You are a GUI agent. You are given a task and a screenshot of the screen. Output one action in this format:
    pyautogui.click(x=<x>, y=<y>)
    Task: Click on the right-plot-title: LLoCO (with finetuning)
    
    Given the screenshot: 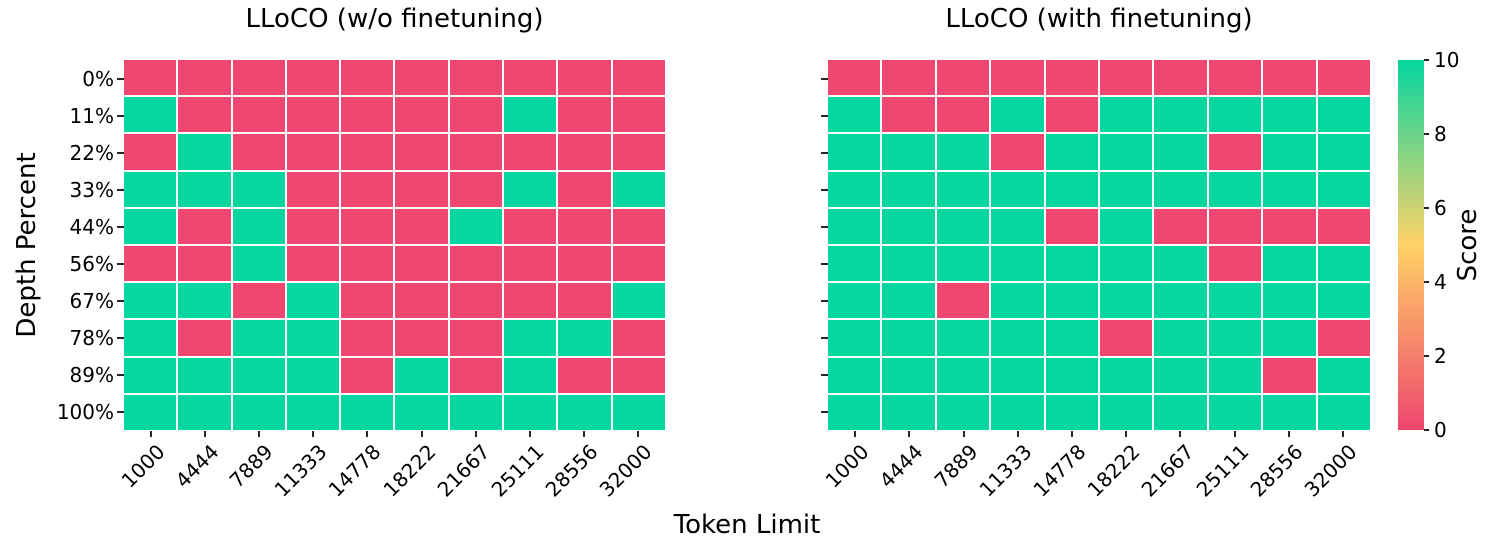 What is the action you would take?
    pyautogui.click(x=1099, y=19)
    